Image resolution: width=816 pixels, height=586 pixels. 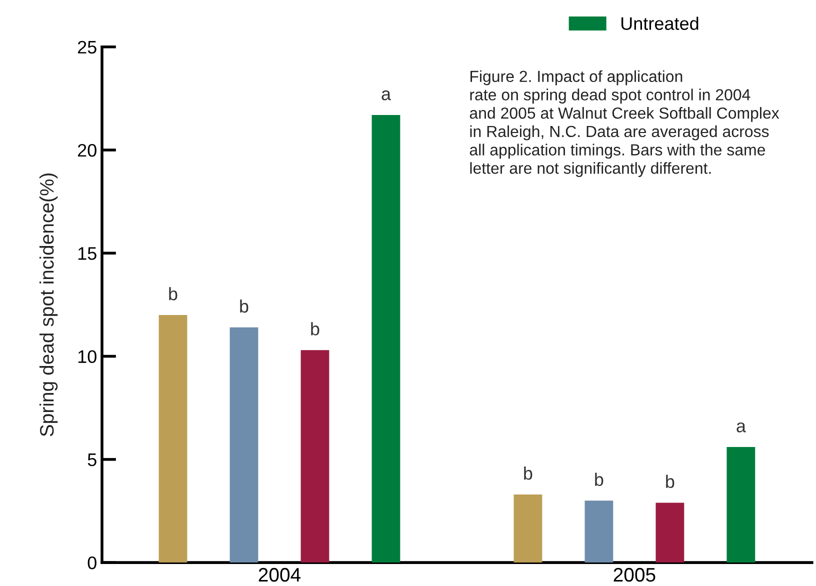 I want to click on x-tick-label: 2005, so click(x=635, y=575).